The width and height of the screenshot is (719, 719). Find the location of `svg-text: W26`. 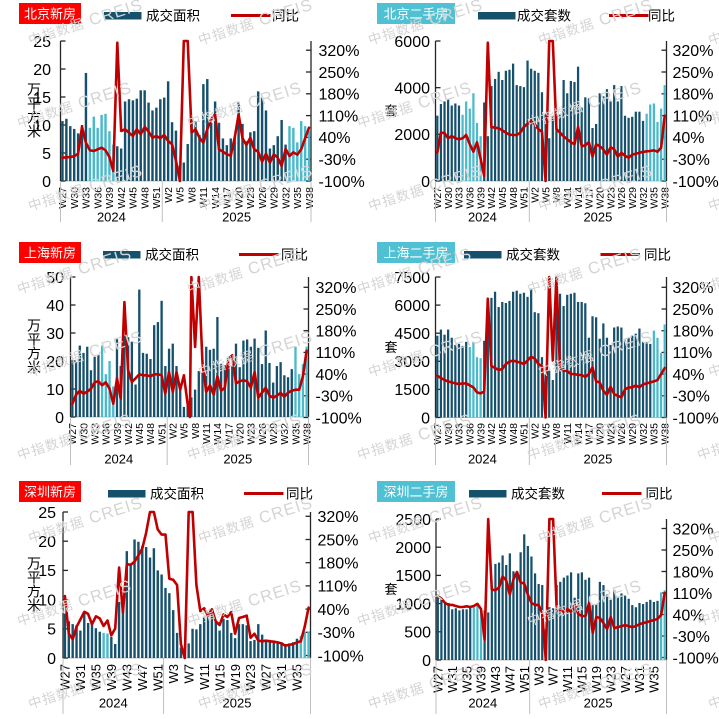

svg-text: W26 is located at coordinates (622, 198).